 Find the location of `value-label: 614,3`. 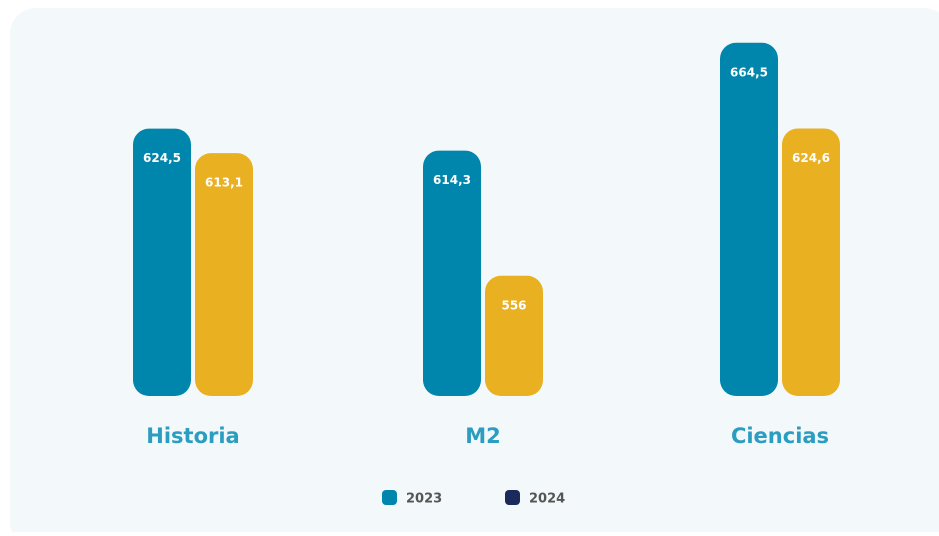

value-label: 614,3 is located at coordinates (452, 180).